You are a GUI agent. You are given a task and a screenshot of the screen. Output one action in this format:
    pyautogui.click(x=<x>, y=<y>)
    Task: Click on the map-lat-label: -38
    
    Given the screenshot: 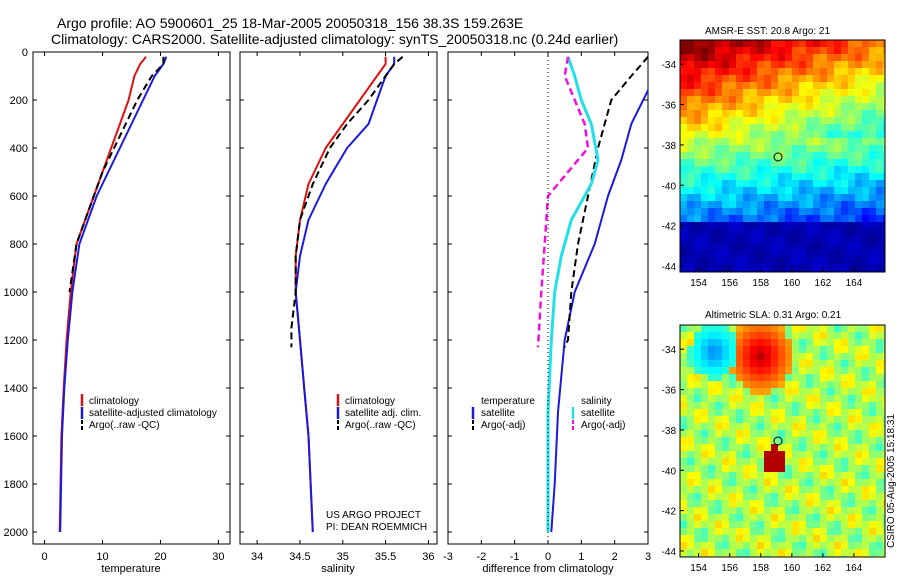 What is the action you would take?
    pyautogui.click(x=669, y=431)
    